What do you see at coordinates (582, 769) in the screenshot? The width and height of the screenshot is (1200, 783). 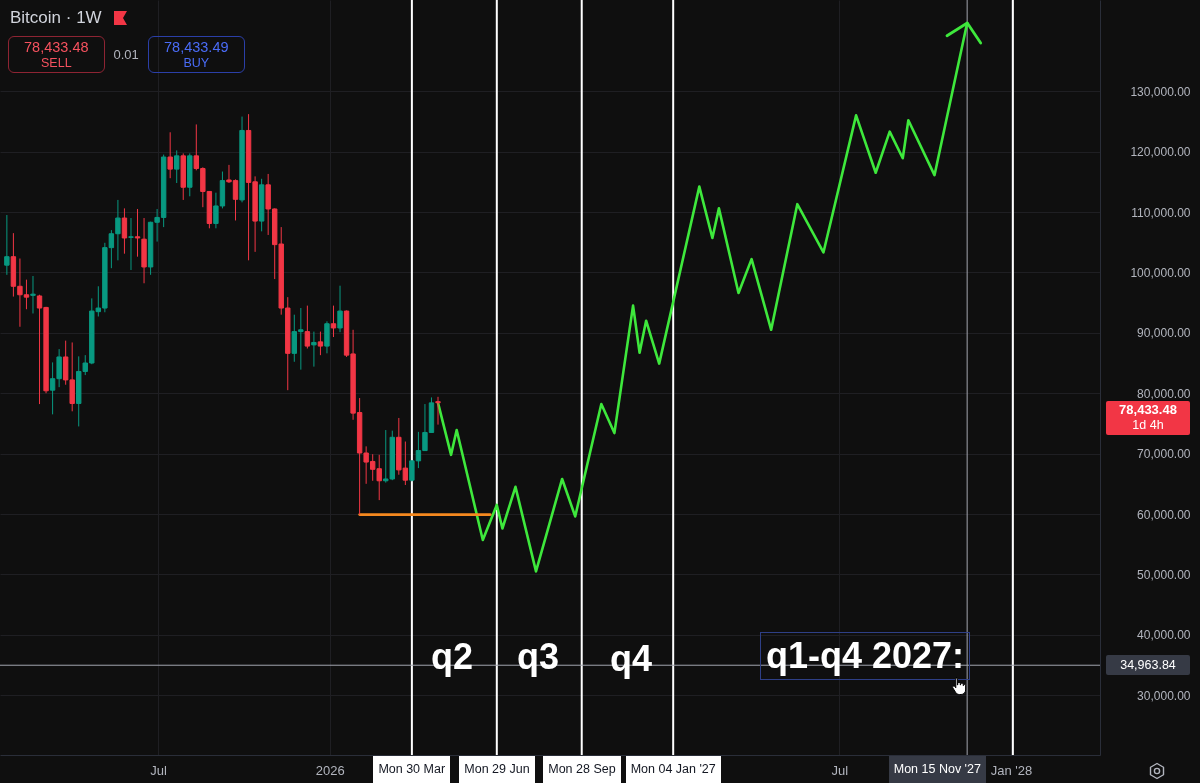 I see `ref-line-label: Mon 28 Sep` at bounding box center [582, 769].